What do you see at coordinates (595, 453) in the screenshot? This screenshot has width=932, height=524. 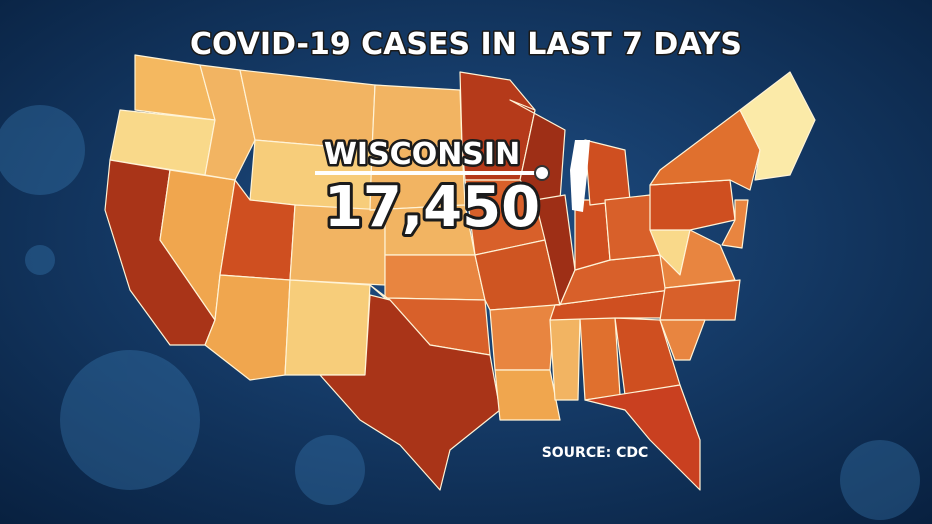 I see `source: SOURCE: CDC` at bounding box center [595, 453].